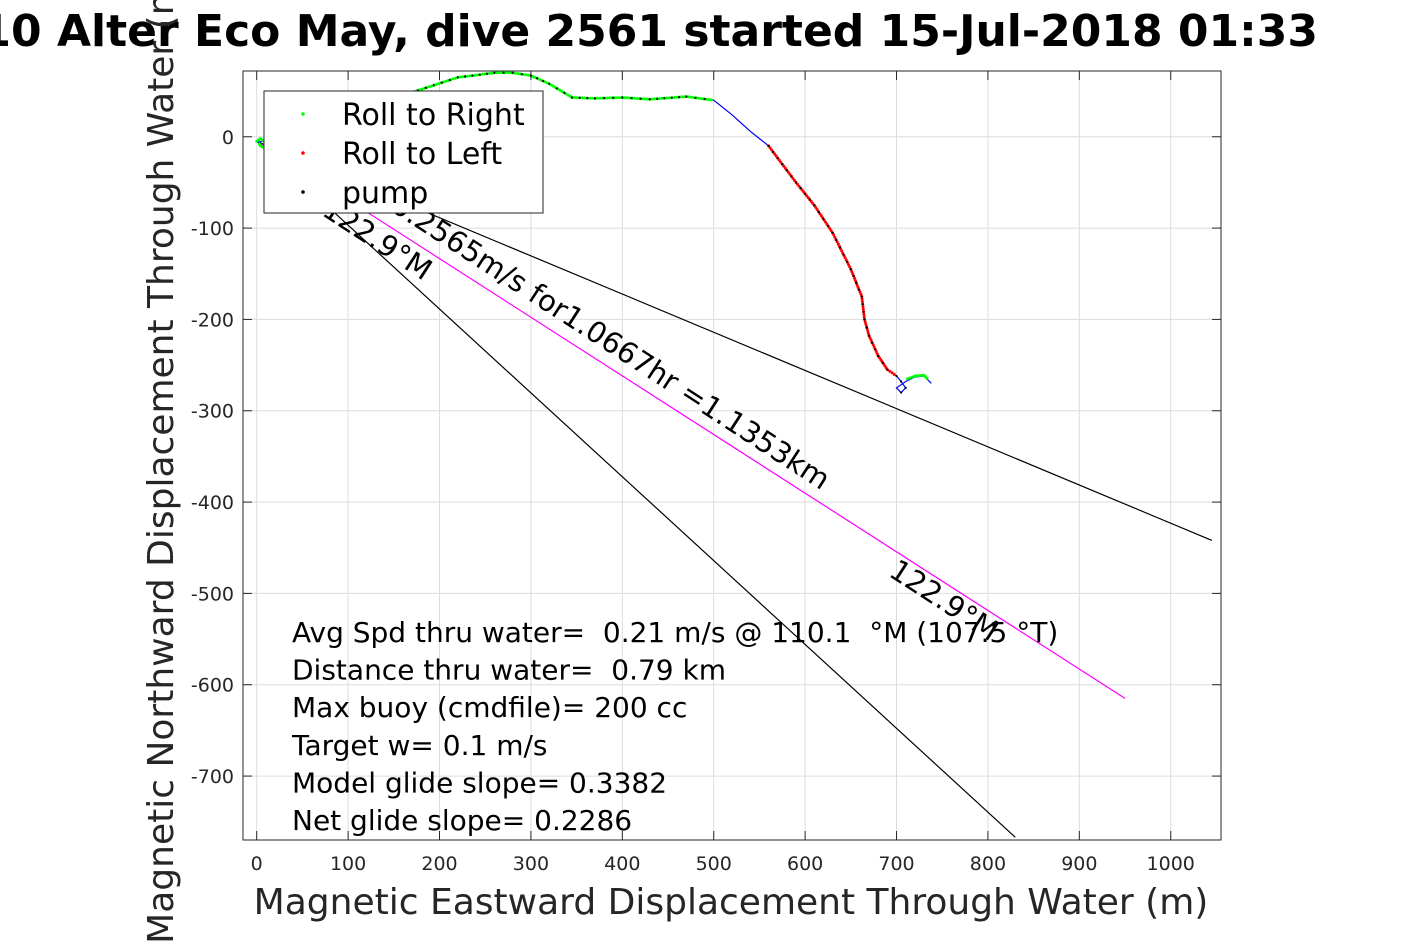  Describe the element at coordinates (212, 594) in the screenshot. I see `y-tick-label: -500` at that location.